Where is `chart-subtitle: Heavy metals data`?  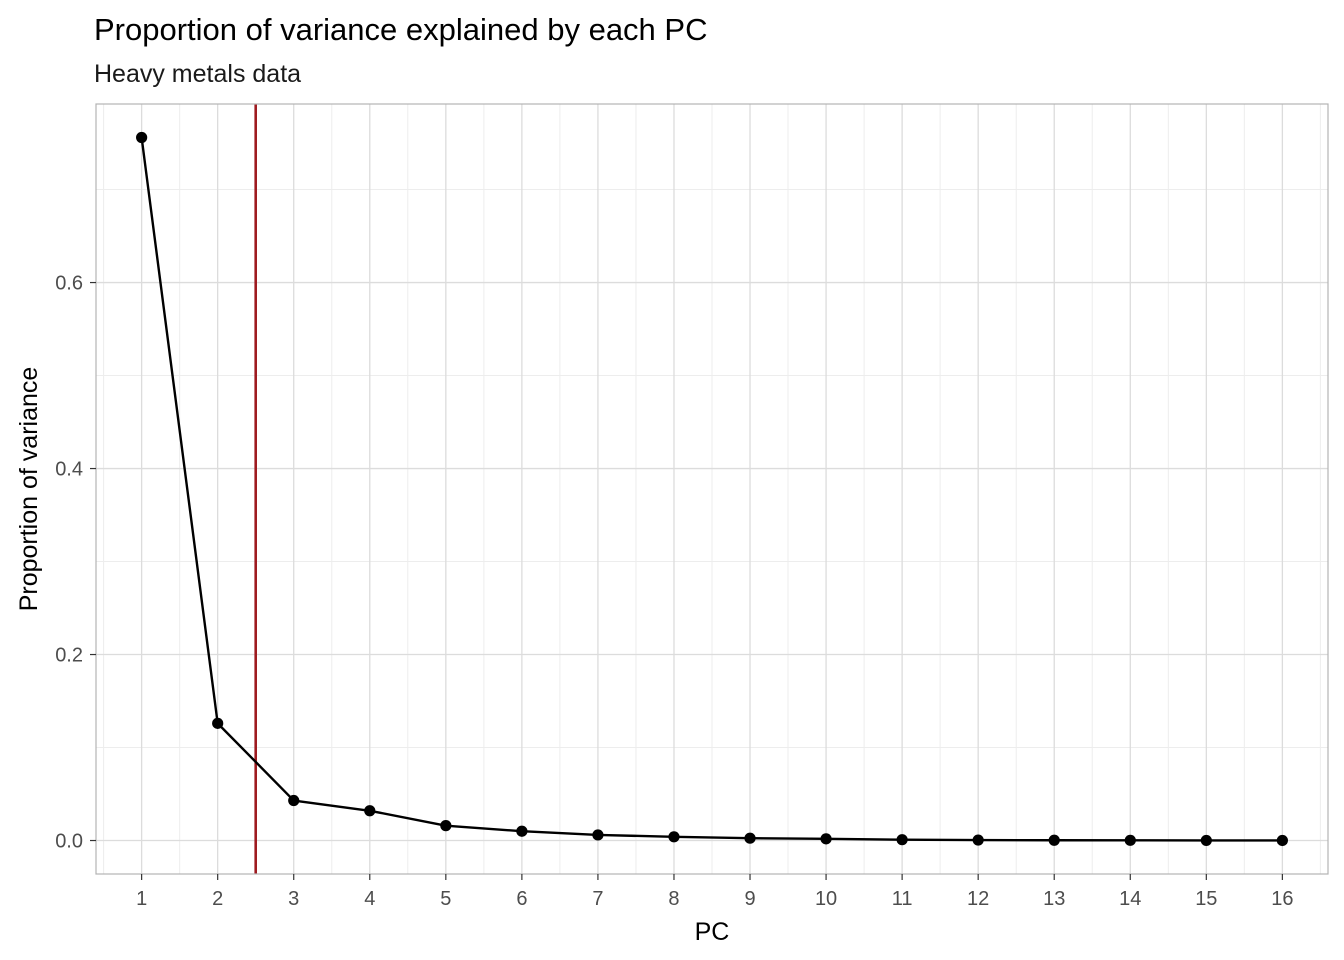
chart-subtitle: Heavy metals data is located at coordinates (197, 74).